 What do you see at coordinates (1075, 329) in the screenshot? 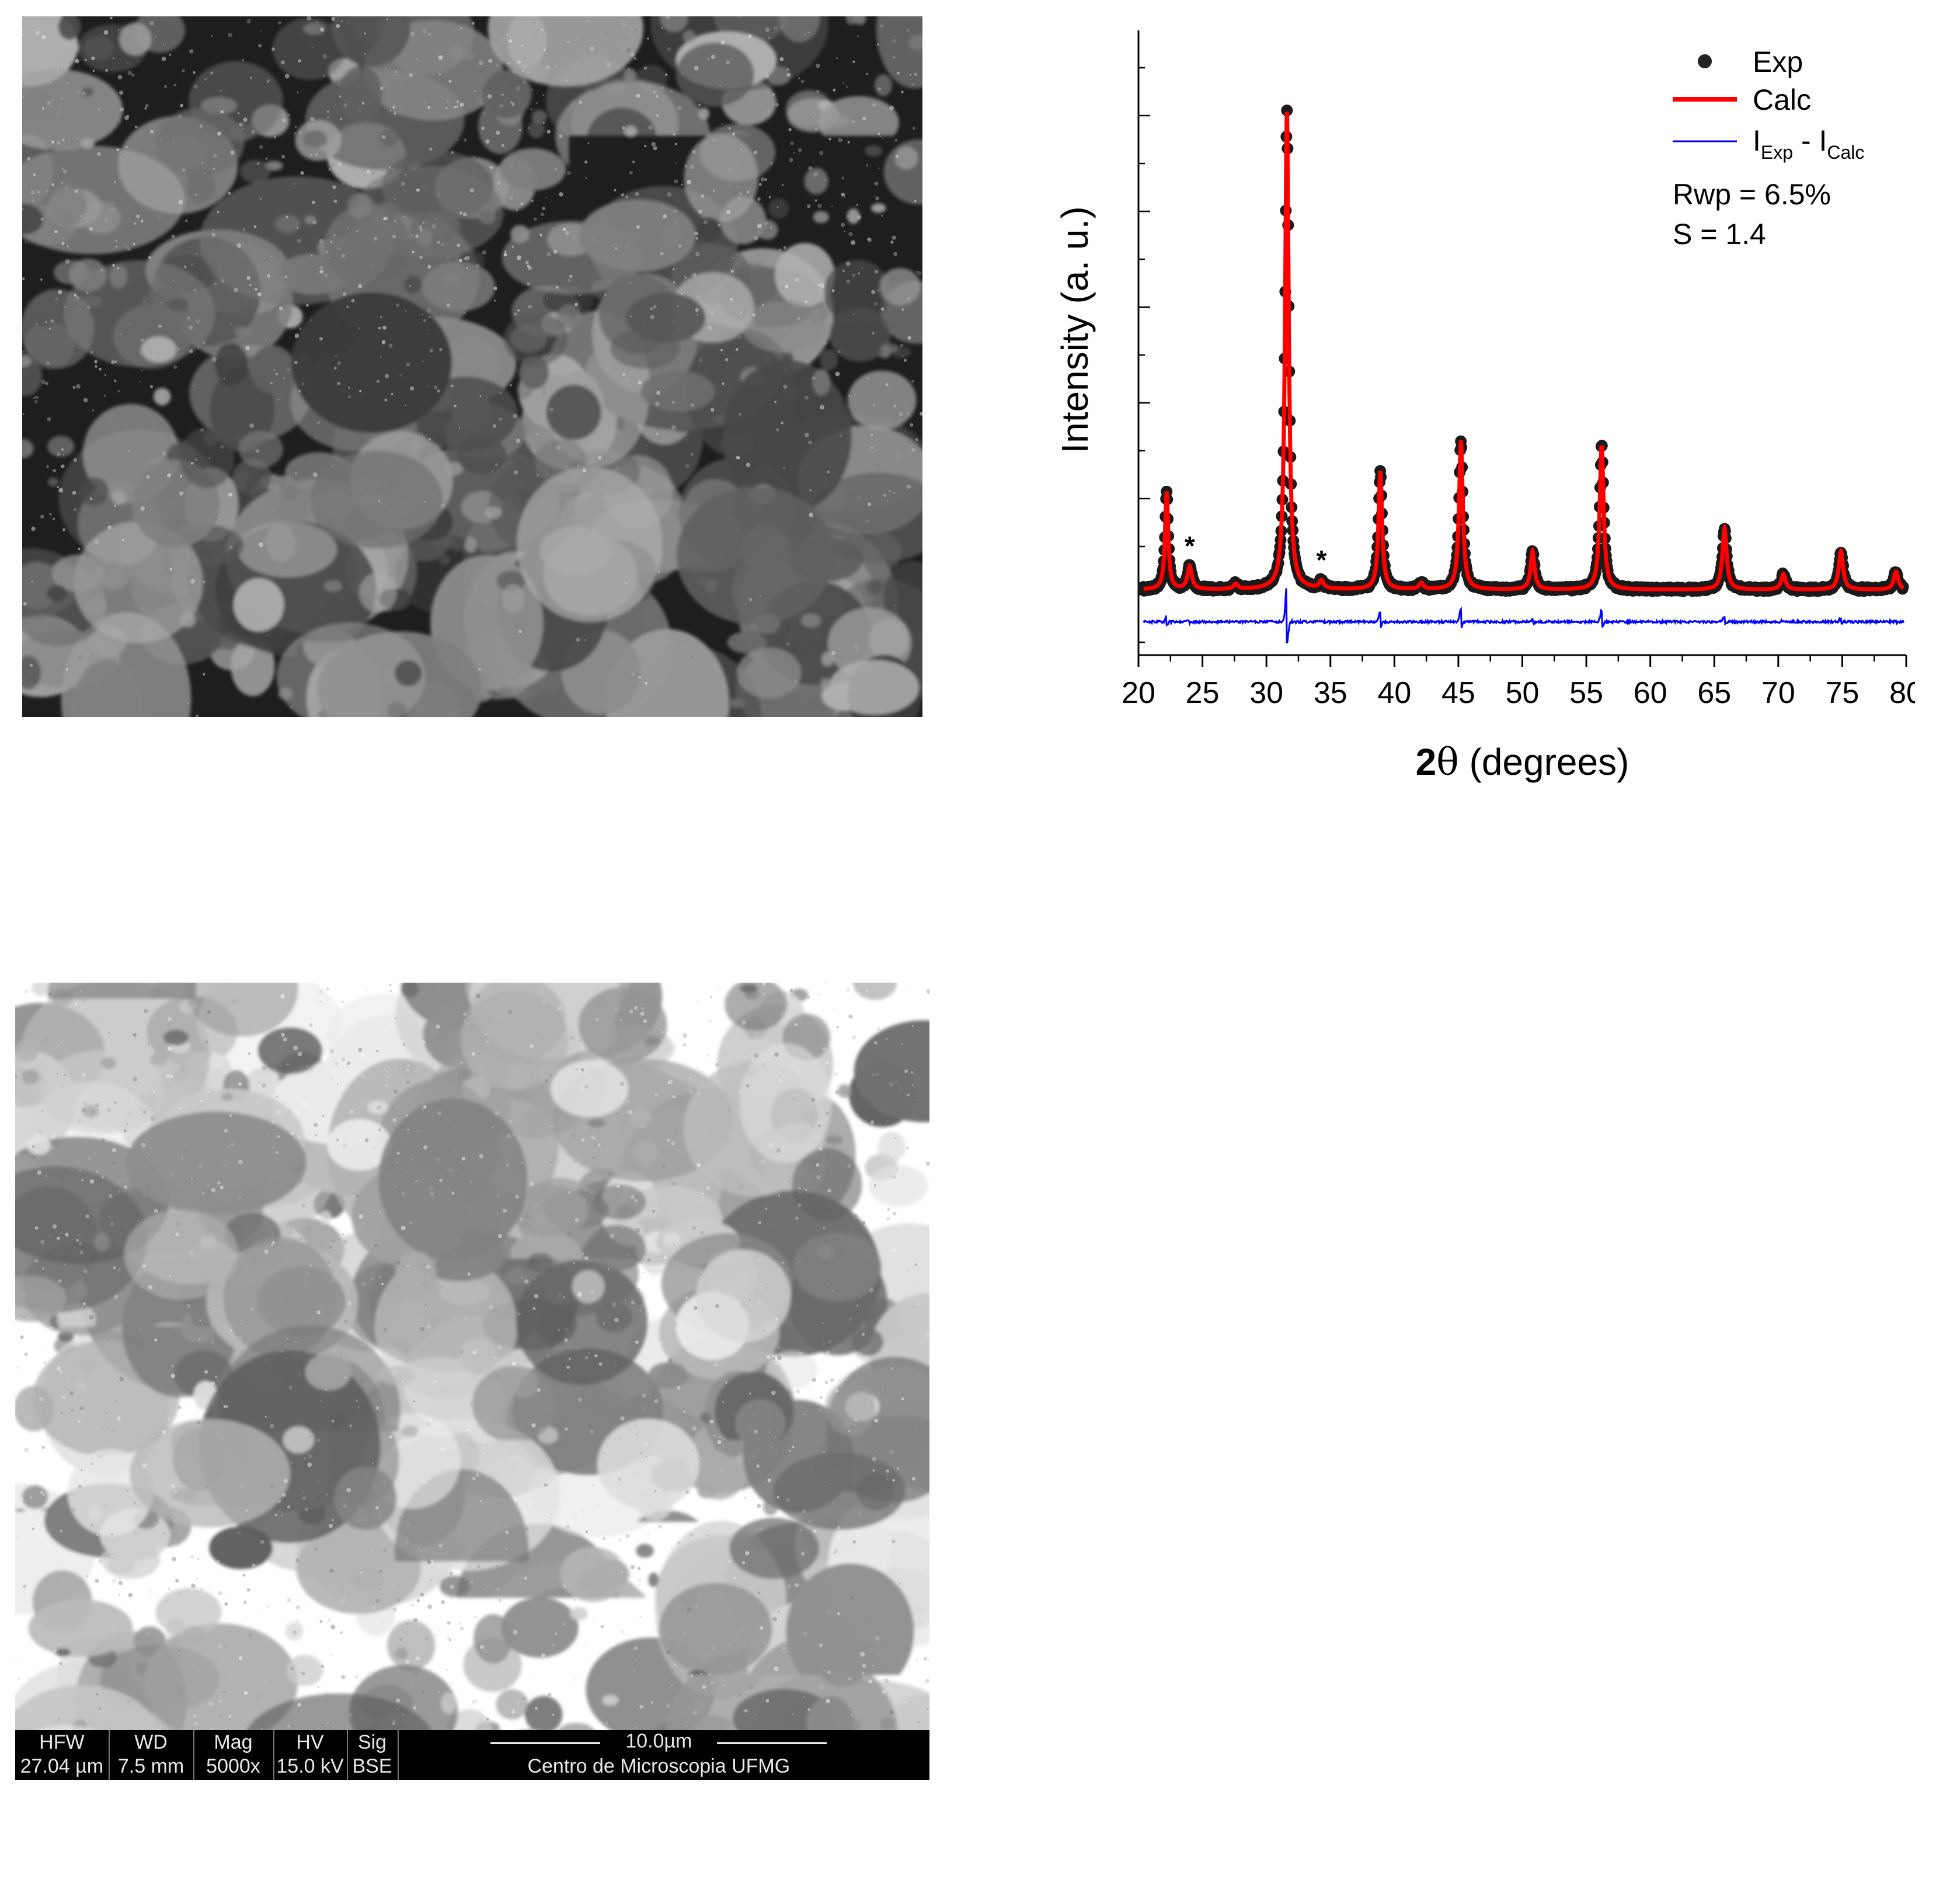
I see `y-axis-label: Intensity (a. u.)` at bounding box center [1075, 329].